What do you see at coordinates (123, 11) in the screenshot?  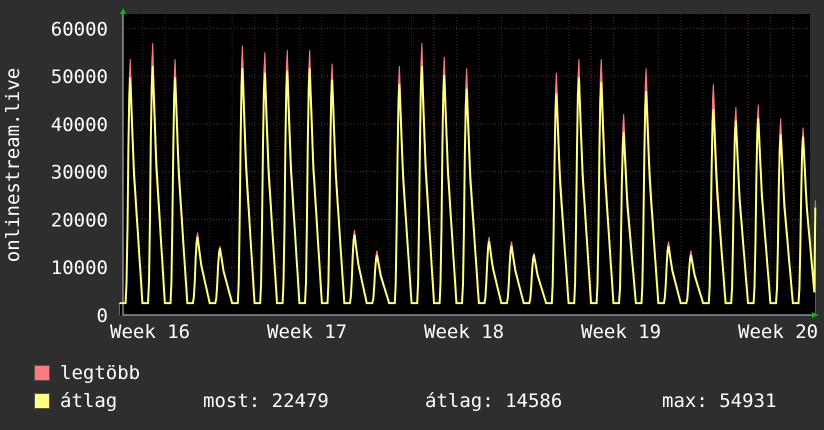 I see `y-axis-arrow` at bounding box center [123, 11].